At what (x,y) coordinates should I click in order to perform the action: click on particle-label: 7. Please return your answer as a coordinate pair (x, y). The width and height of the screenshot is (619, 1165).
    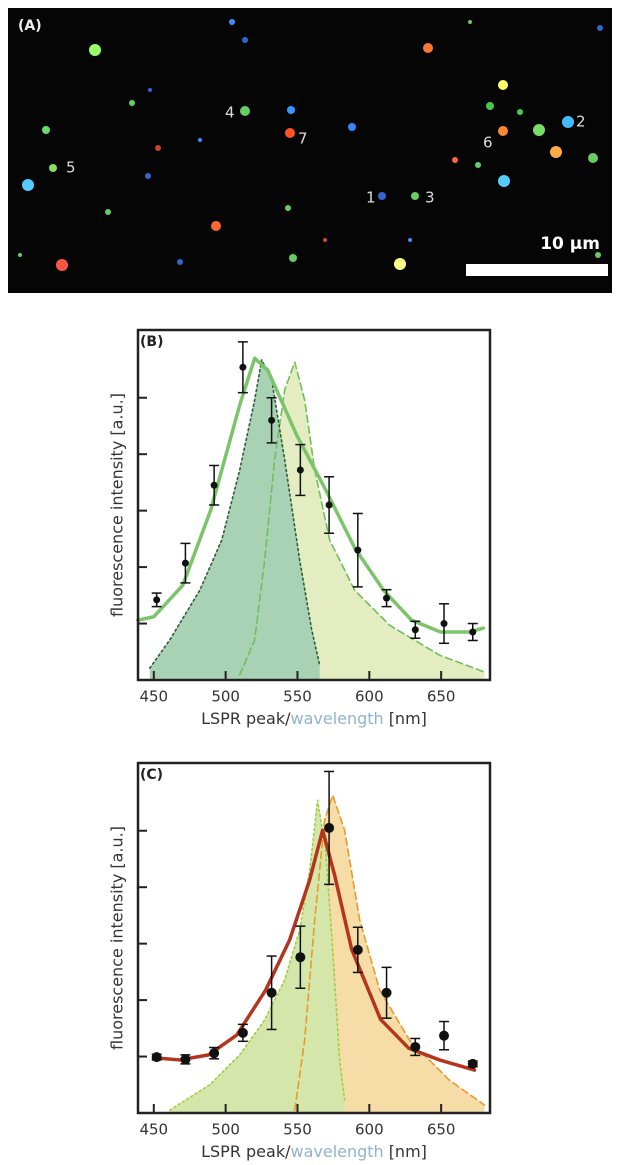
    Looking at the image, I should click on (303, 139).